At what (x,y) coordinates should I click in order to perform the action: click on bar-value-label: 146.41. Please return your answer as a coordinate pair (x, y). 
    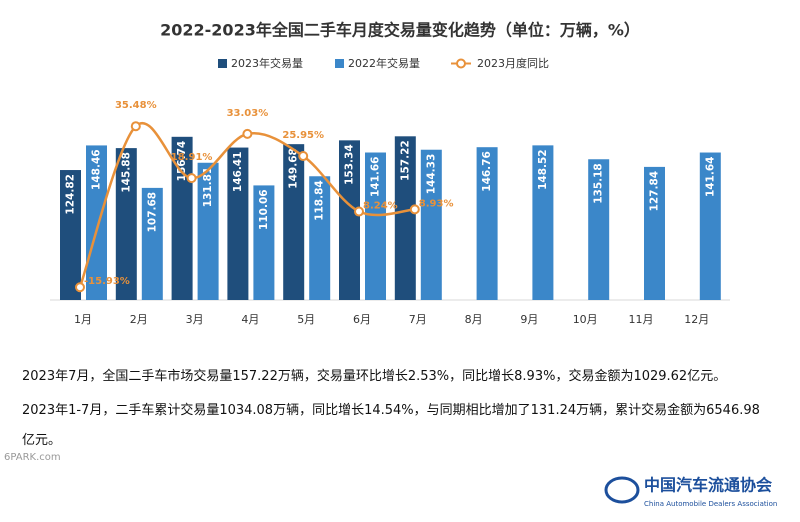
    Looking at the image, I should click on (238, 172).